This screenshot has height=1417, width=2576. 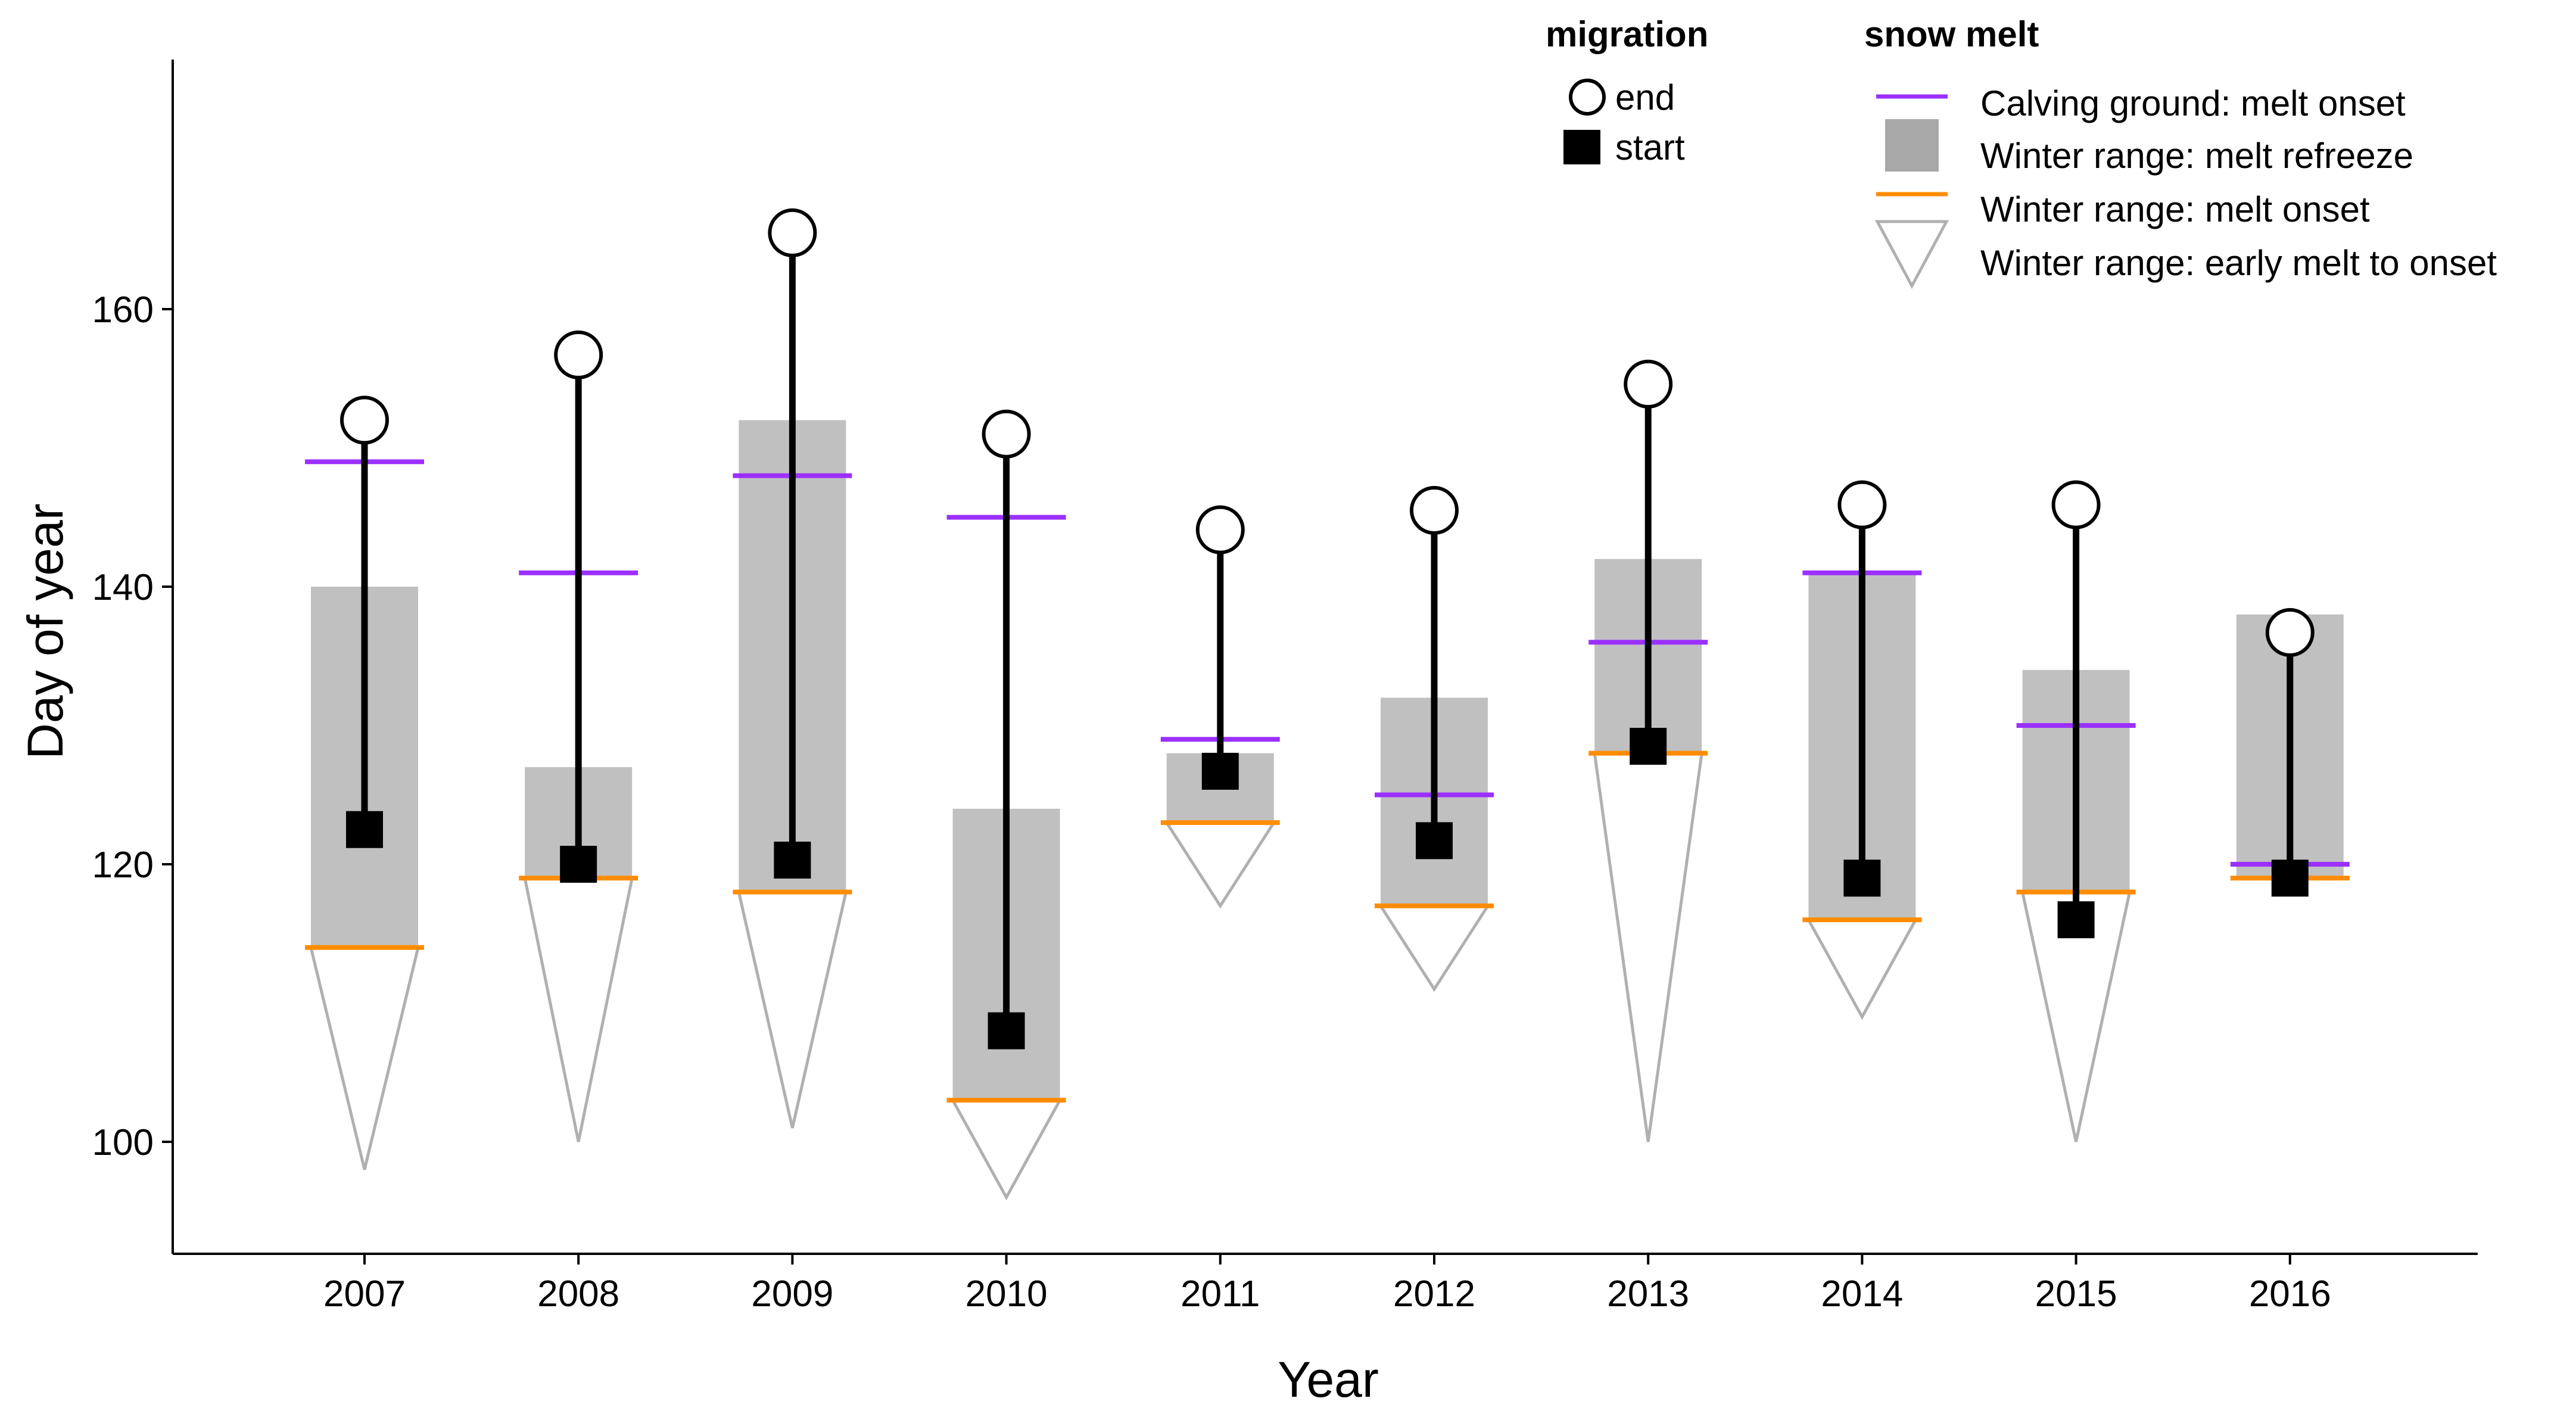 What do you see at coordinates (1587, 97) in the screenshot?
I see `legend-end-marker` at bounding box center [1587, 97].